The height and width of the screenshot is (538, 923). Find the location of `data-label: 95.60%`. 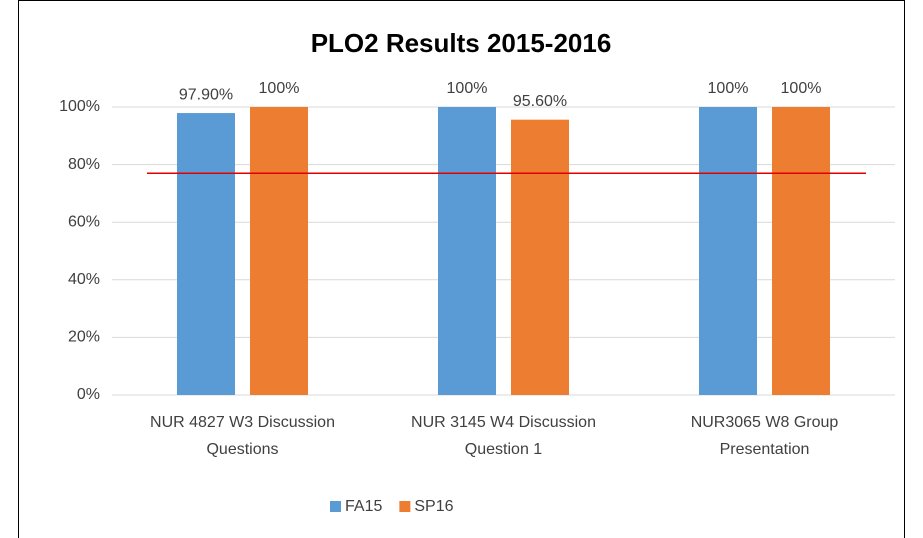

data-label: 95.60% is located at coordinates (540, 101).